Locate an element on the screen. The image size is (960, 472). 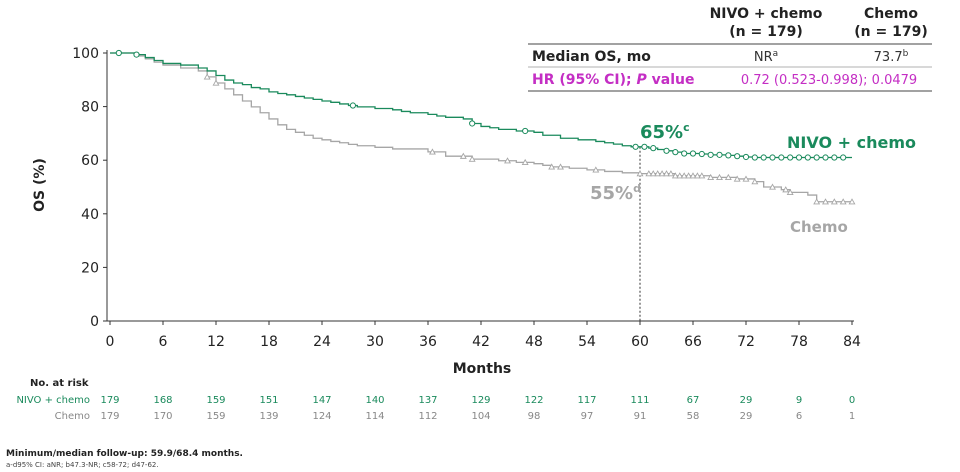
x-axis: 0 6 12 18 24 30 36 42 48 54 60 66 72 78 84 is located at coordinates (483, 335).